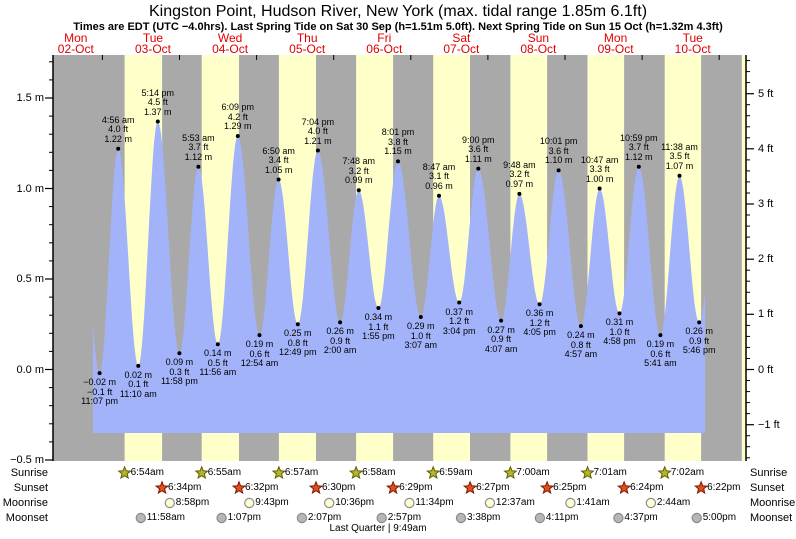 The width and height of the screenshot is (796, 539). I want to click on tide-label-line: 4:58 pm, so click(619, 341).